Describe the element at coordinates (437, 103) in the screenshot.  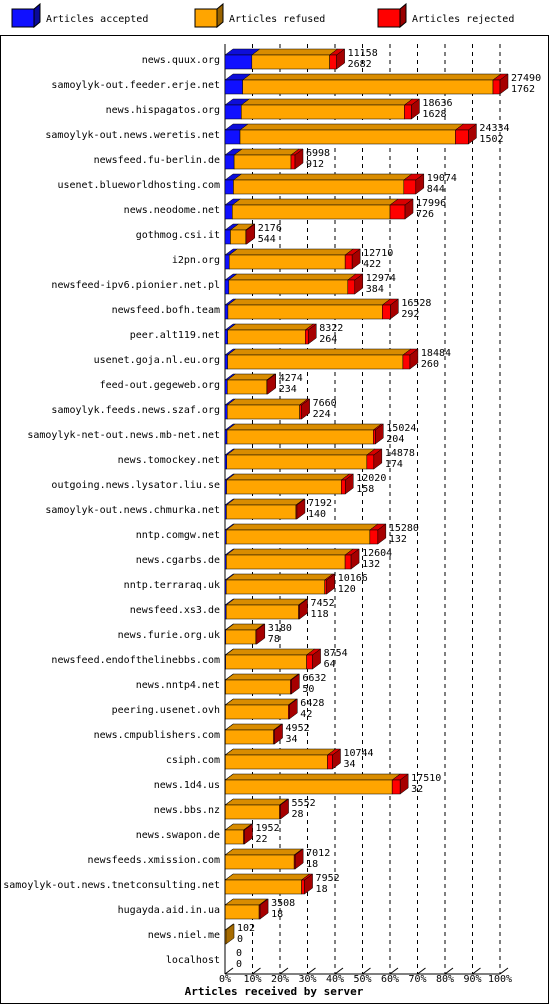
I see `total-label: 18636` at that location.